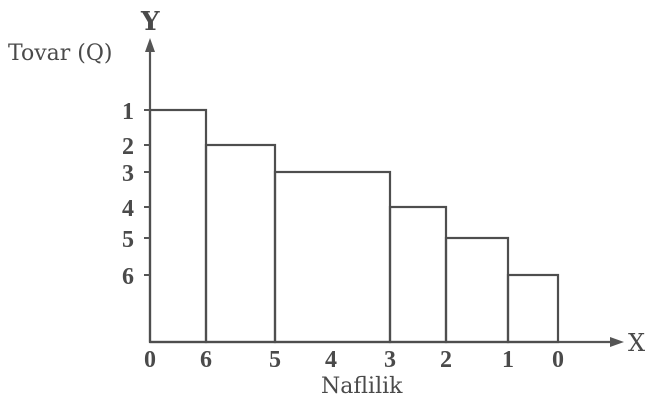 The height and width of the screenshot is (396, 653). I want to click on y-axis-letter: Y, so click(150, 22).